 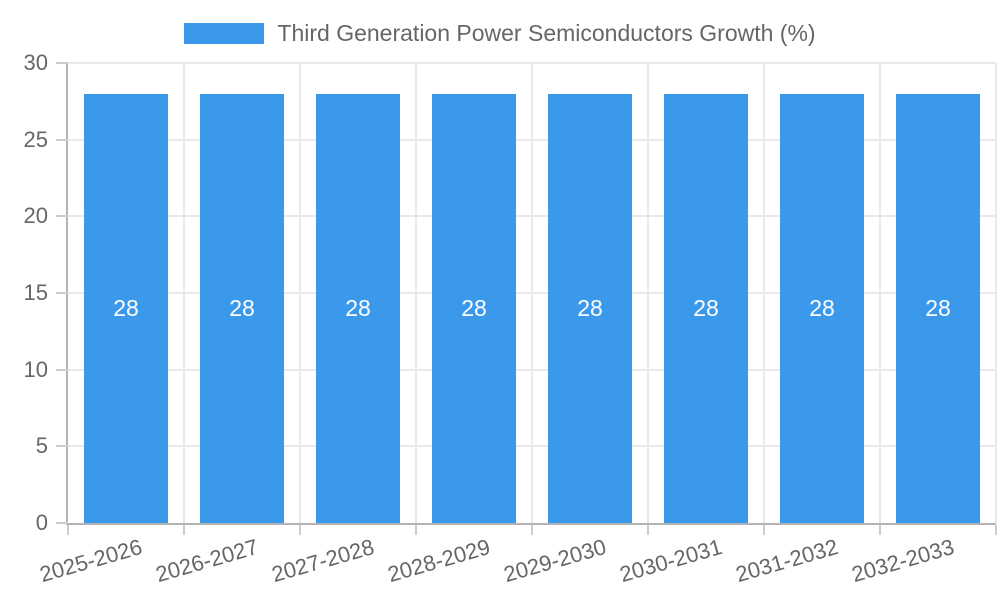 What do you see at coordinates (35, 292) in the screenshot?
I see `y-tick-label: 15` at bounding box center [35, 292].